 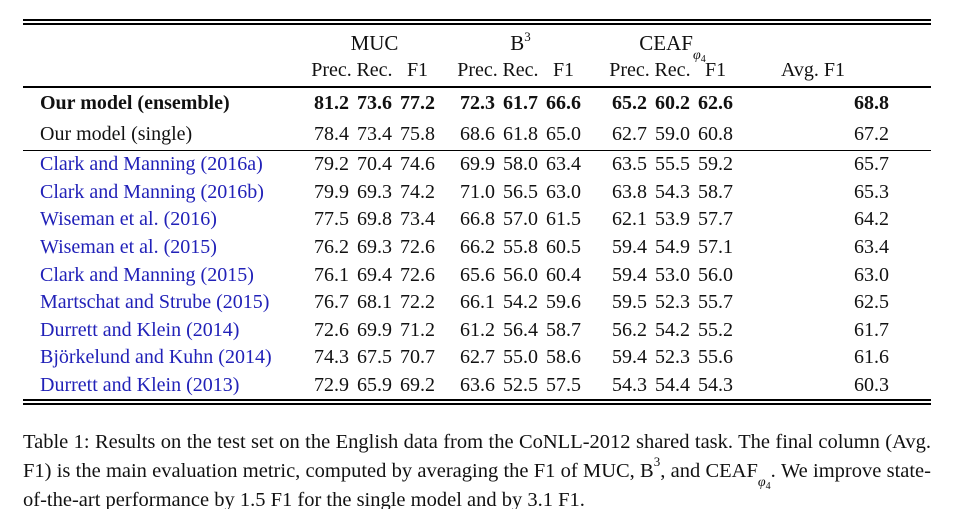 What do you see at coordinates (716, 357) in the screenshot?
I see `metric-value: 55.6` at bounding box center [716, 357].